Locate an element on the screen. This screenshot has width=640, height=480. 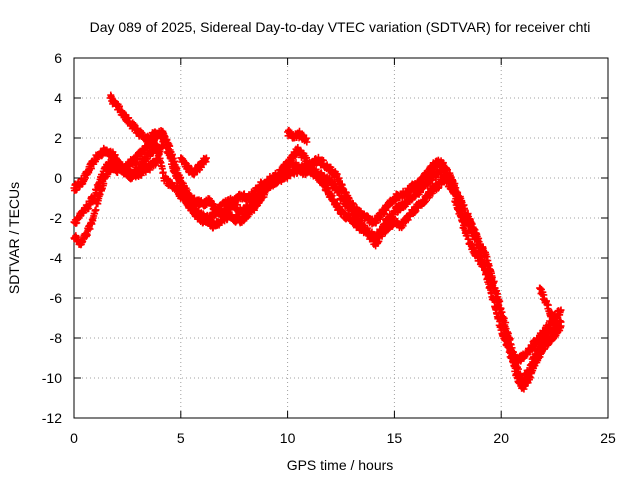
y-tick-label: 6 is located at coordinates (58, 58).